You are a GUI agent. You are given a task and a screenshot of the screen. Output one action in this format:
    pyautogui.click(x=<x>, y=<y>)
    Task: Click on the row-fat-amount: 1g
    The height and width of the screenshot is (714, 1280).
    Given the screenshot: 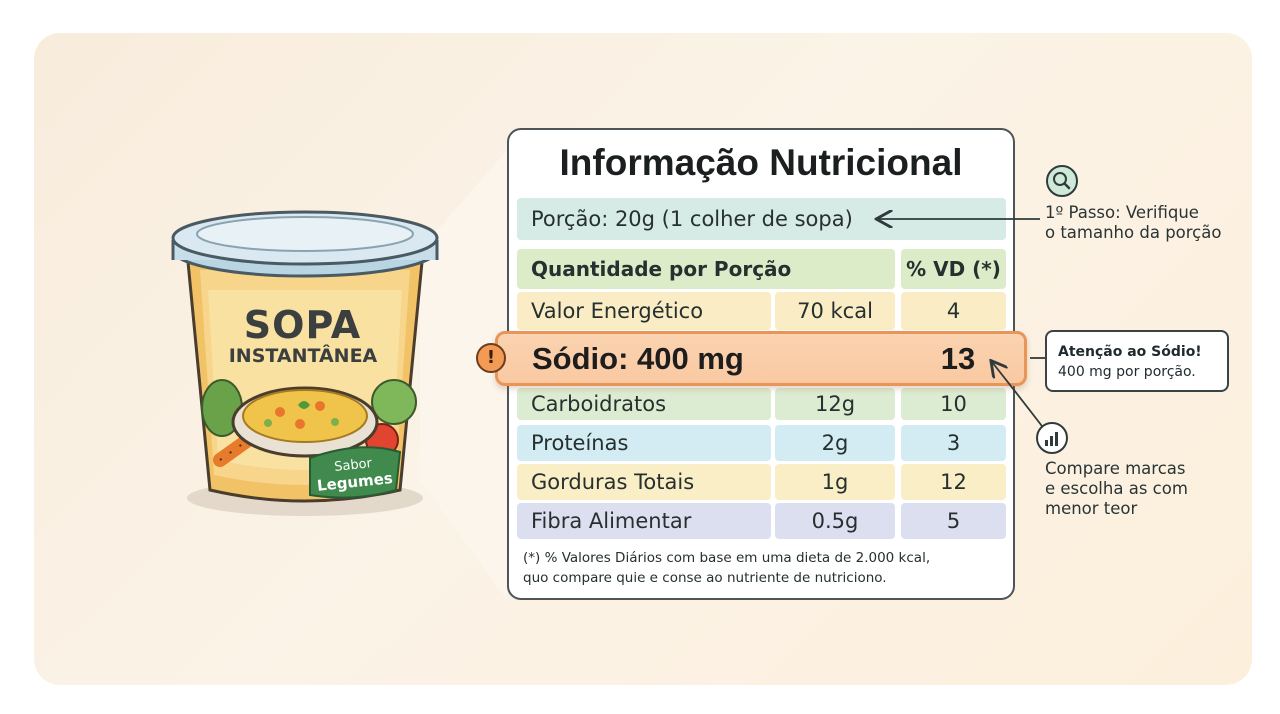 What is the action you would take?
    pyautogui.click(x=835, y=482)
    